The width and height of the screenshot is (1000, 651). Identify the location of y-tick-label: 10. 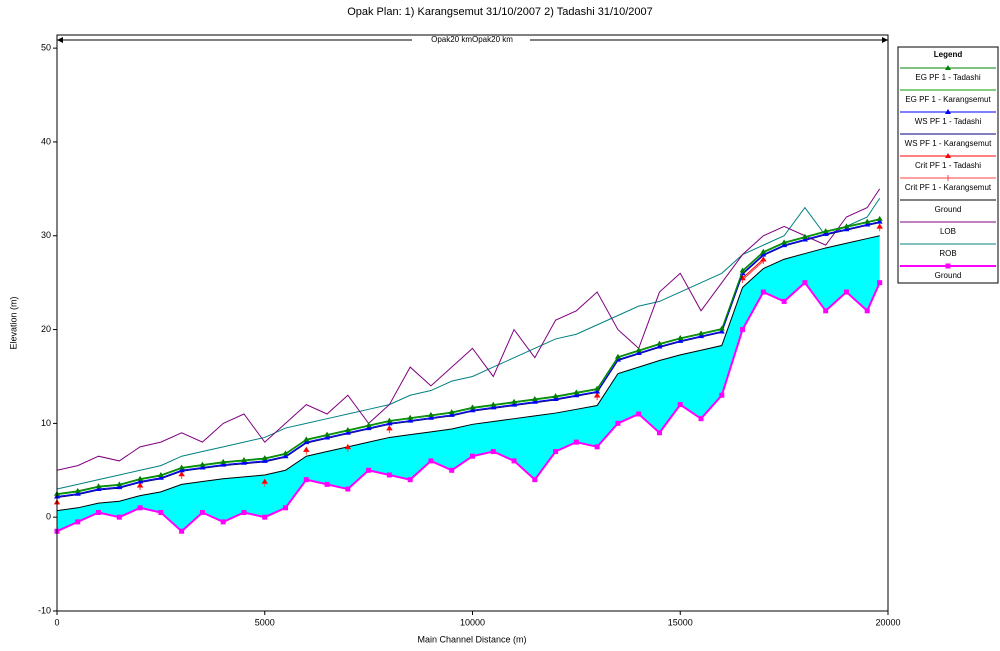
(46, 423).